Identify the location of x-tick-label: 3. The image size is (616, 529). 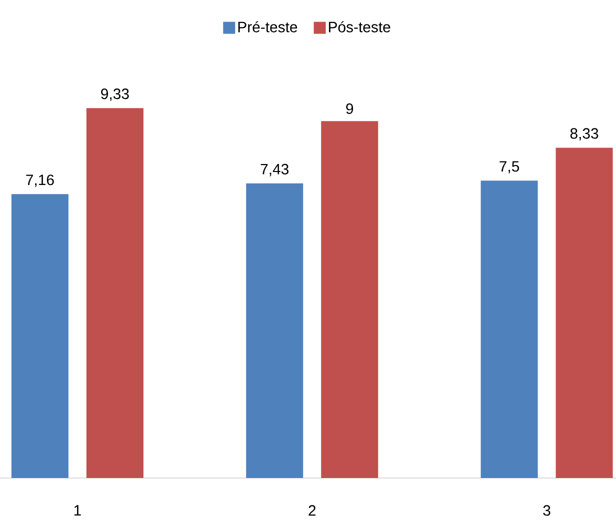
(546, 510).